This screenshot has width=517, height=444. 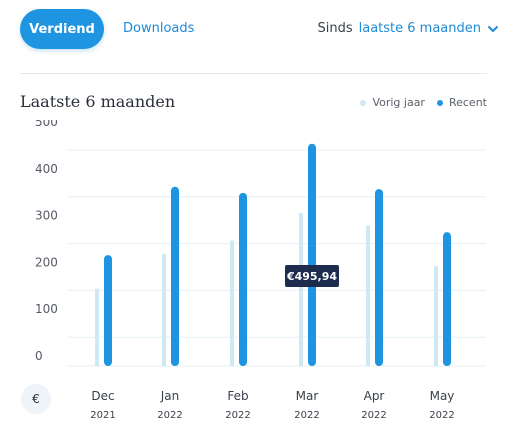 I want to click on y-tick-label: 100, so click(x=46, y=309).